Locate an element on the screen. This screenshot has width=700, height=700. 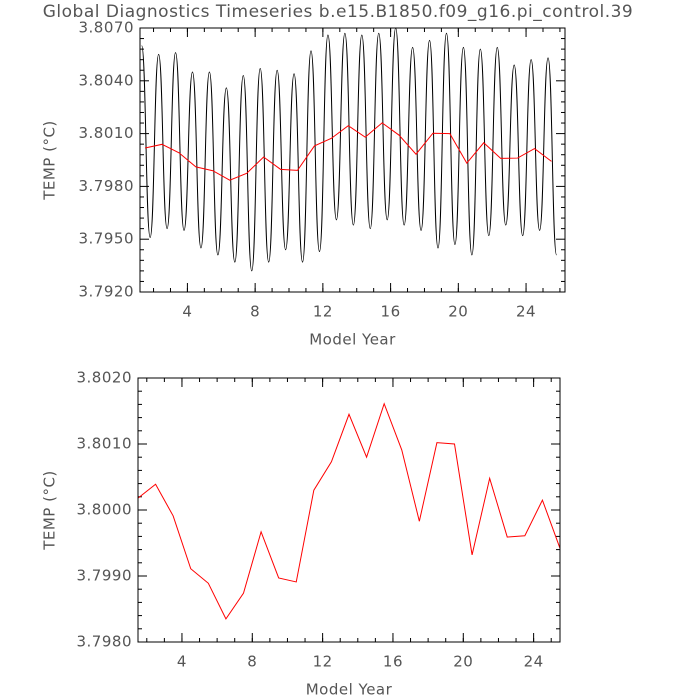
y-tick-label: 3.7990 is located at coordinates (105, 576).